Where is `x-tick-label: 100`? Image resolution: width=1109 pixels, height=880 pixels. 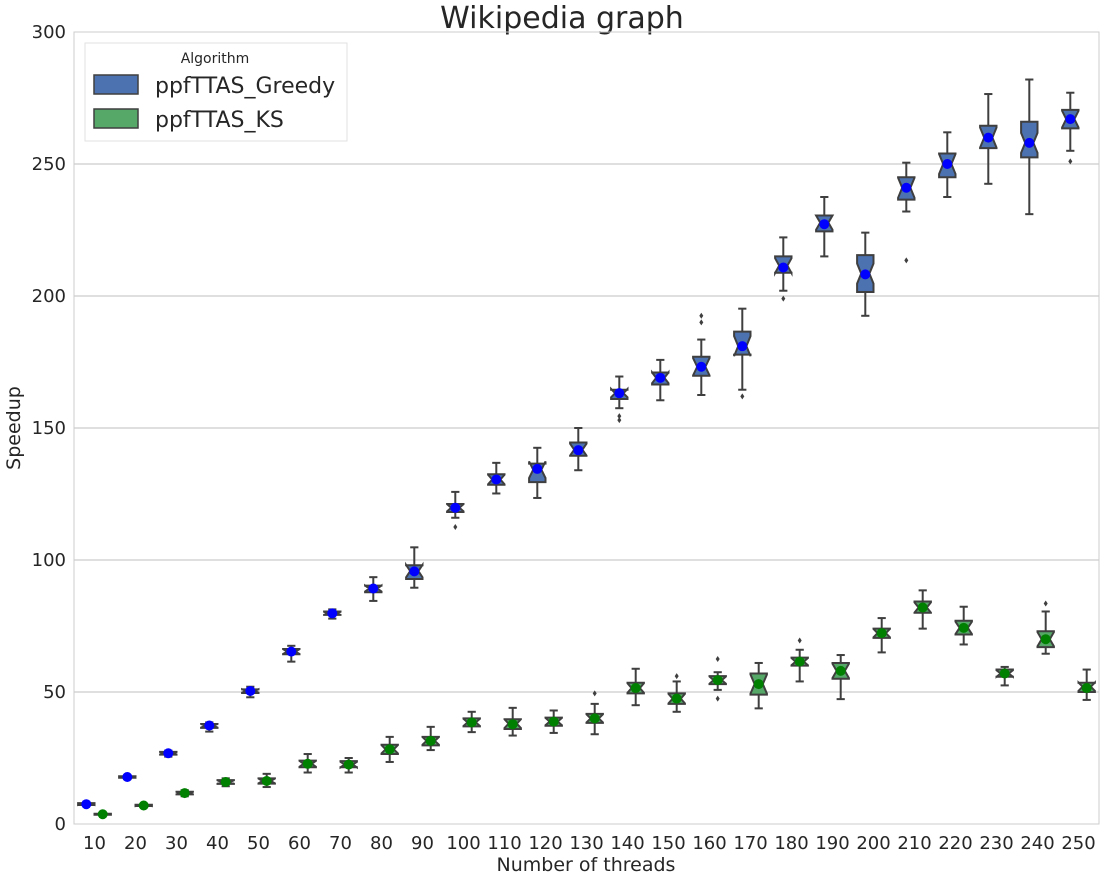 x-tick-label: 100 is located at coordinates (463, 843).